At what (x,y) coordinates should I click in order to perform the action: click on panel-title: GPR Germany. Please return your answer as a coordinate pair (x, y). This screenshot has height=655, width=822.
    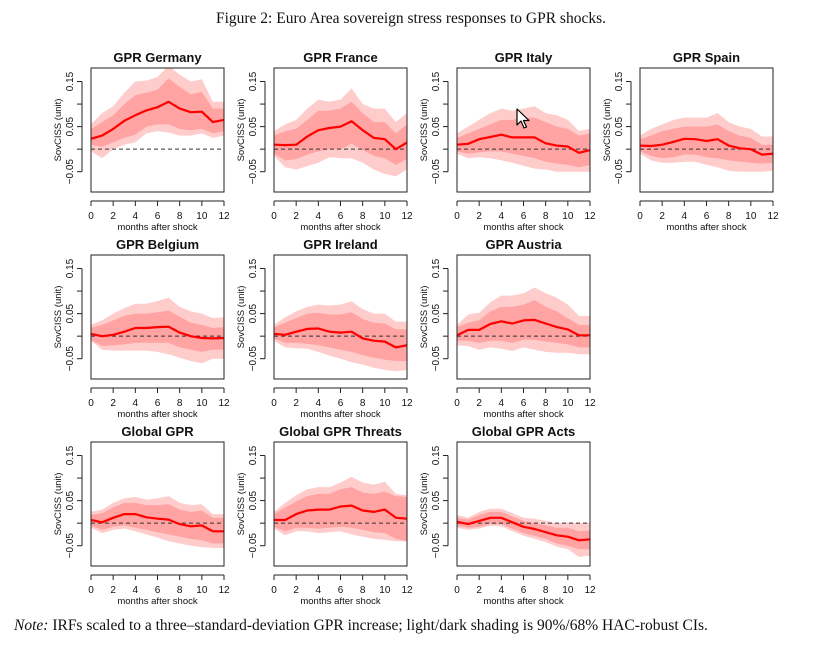
    Looking at the image, I should click on (157, 57).